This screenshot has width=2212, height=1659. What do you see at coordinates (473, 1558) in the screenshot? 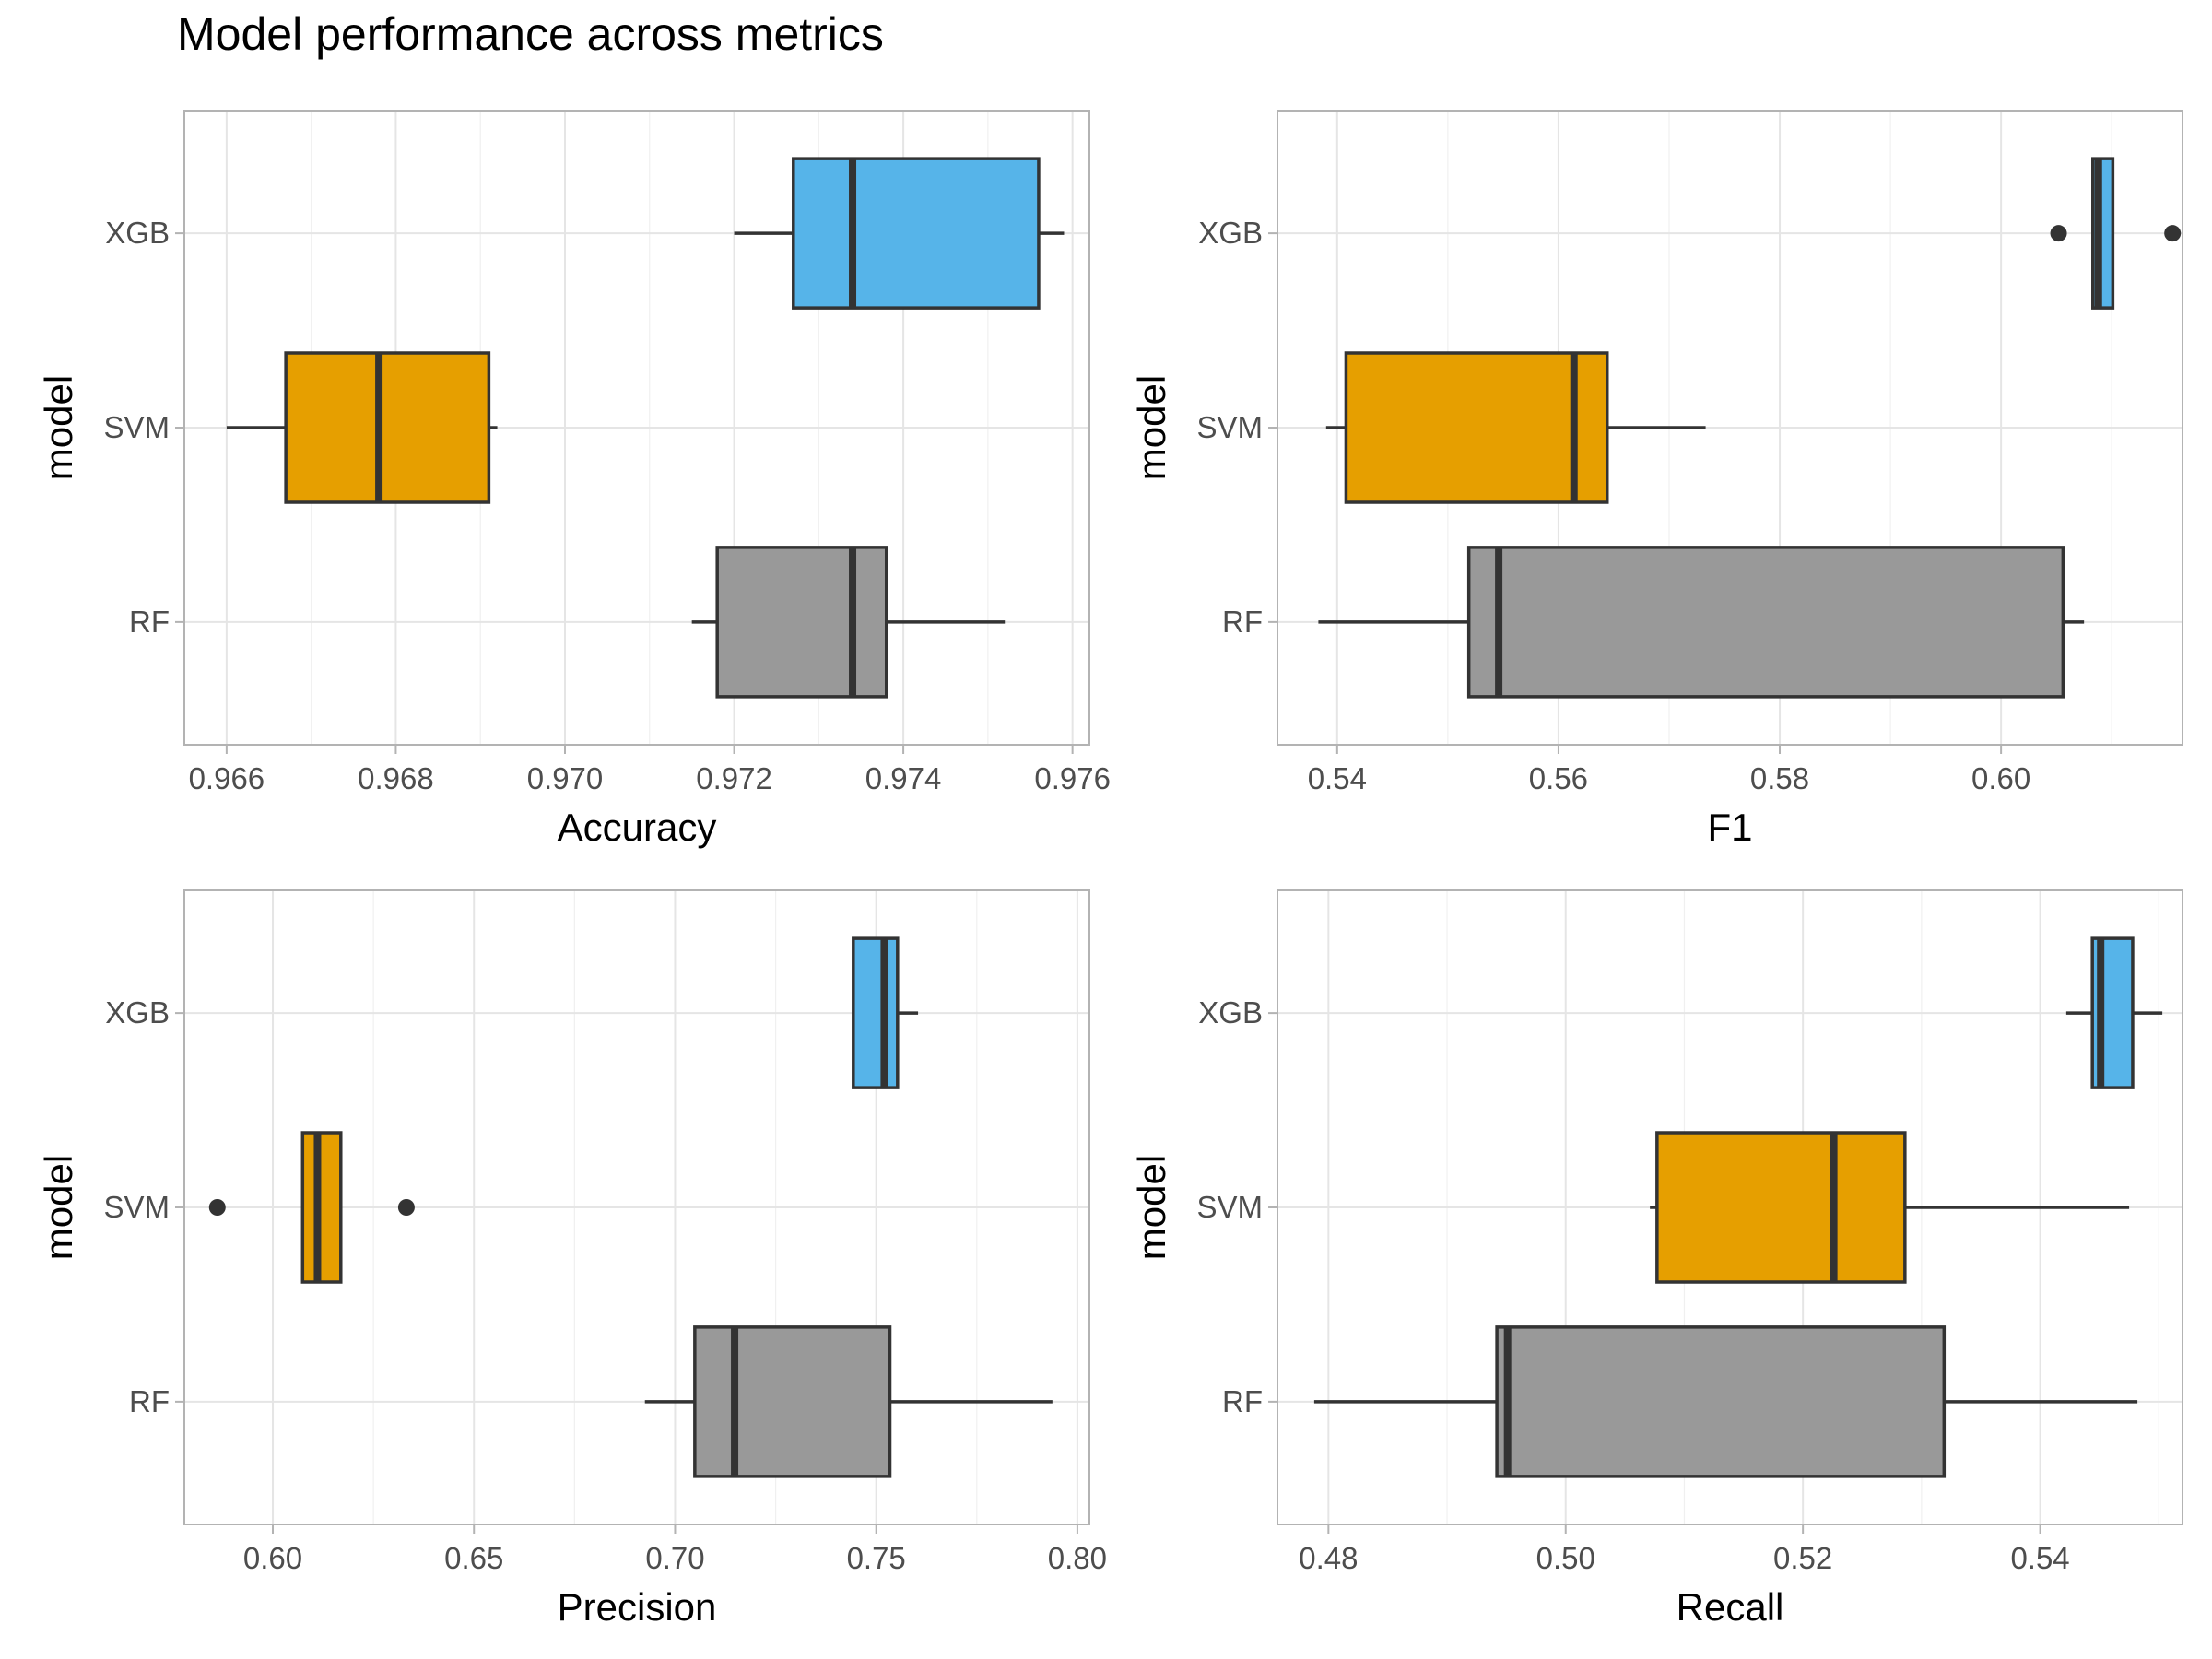
I see `x-tick-label: 0.65` at bounding box center [473, 1558].